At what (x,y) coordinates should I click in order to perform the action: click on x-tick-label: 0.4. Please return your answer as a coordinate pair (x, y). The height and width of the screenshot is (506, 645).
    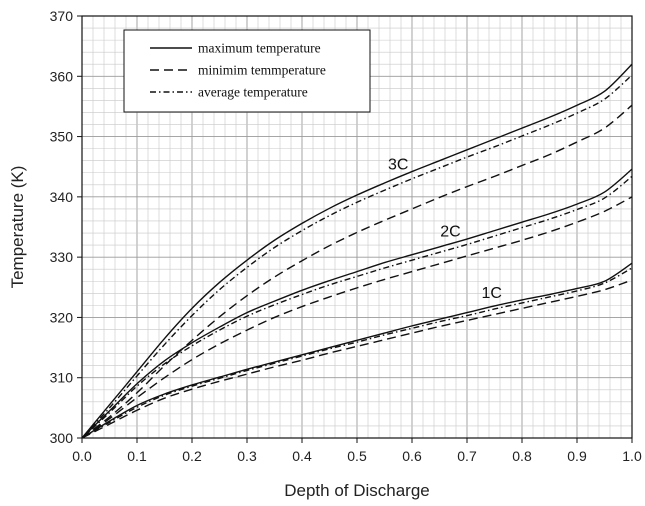
    Looking at the image, I should click on (302, 456).